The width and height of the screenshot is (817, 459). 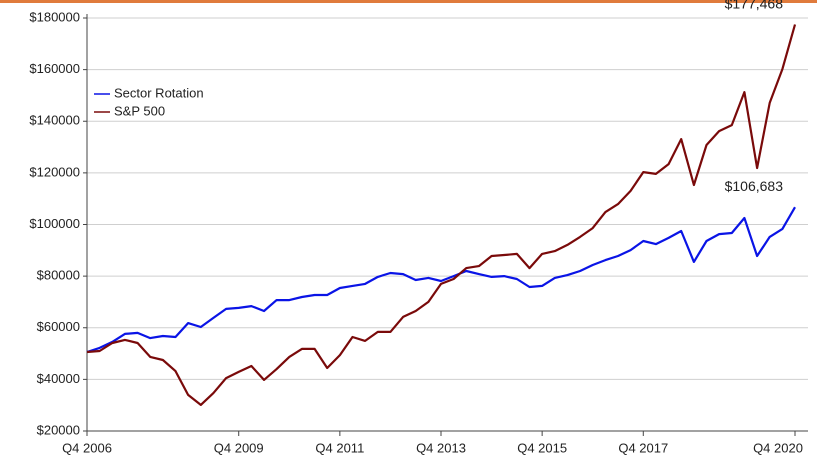 I want to click on data-label: $177,468, so click(x=754, y=5).